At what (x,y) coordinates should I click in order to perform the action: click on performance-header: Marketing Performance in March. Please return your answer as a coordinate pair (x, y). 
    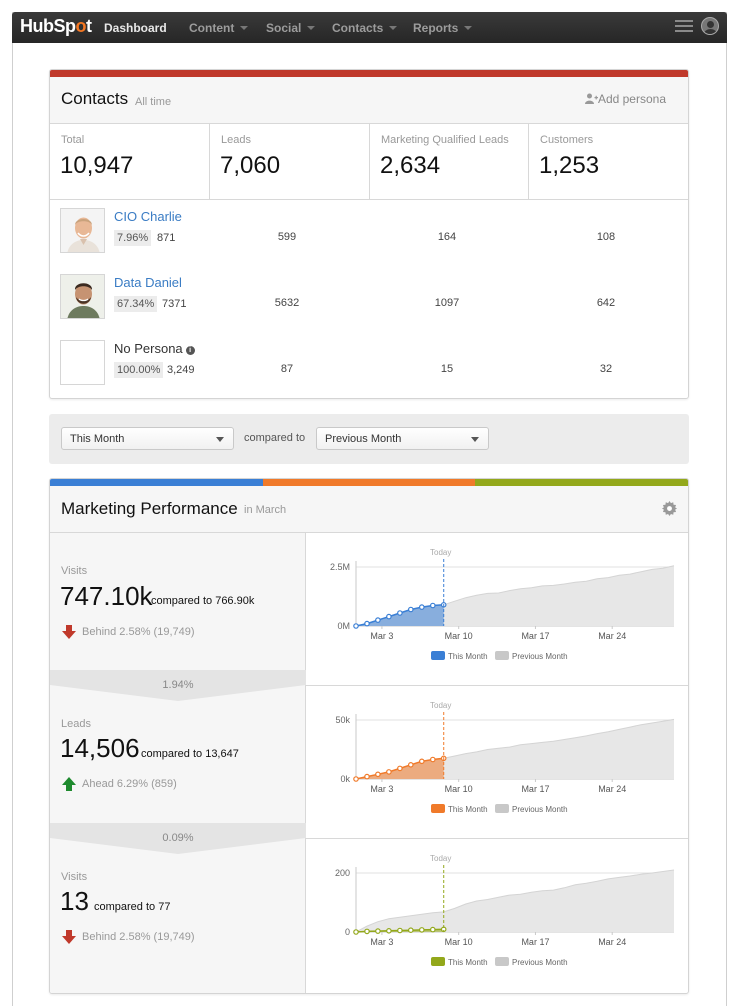
    Looking at the image, I should click on (369, 509).